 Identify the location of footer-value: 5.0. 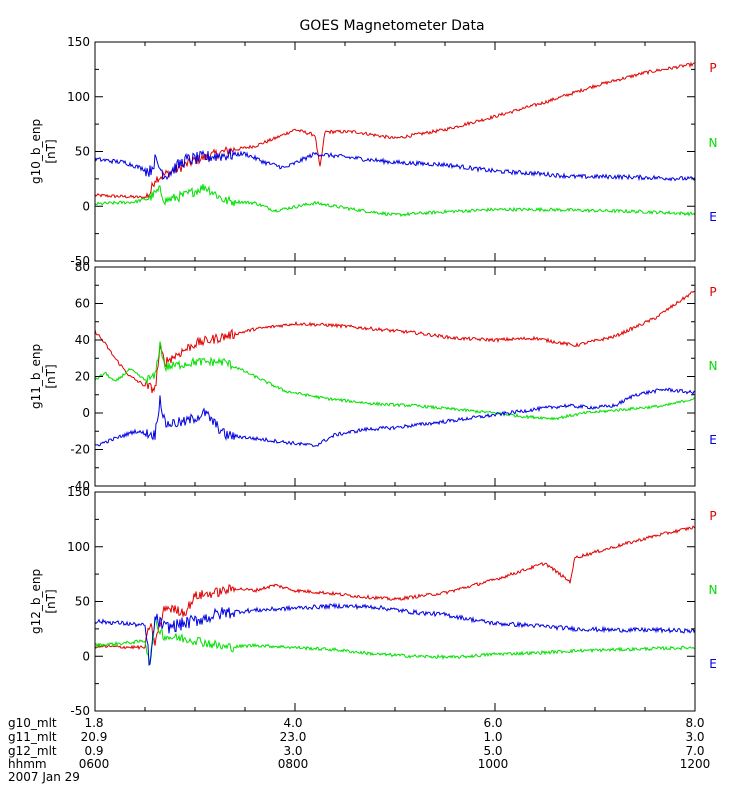
(492, 751).